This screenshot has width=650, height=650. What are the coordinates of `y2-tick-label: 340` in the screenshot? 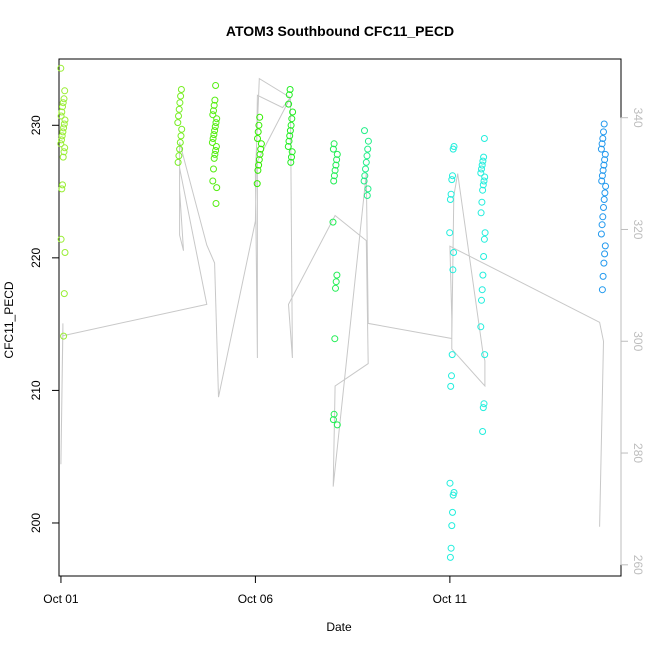 It's located at (638, 118).